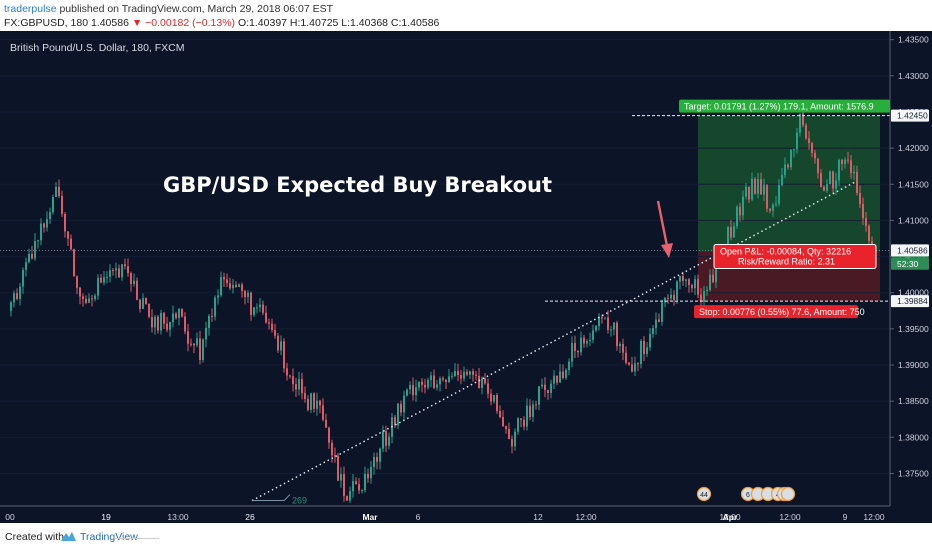 This screenshot has width=932, height=550. I want to click on instrument-title: British Pound/U.S. Dollar, 180, FXCM, so click(97, 48).